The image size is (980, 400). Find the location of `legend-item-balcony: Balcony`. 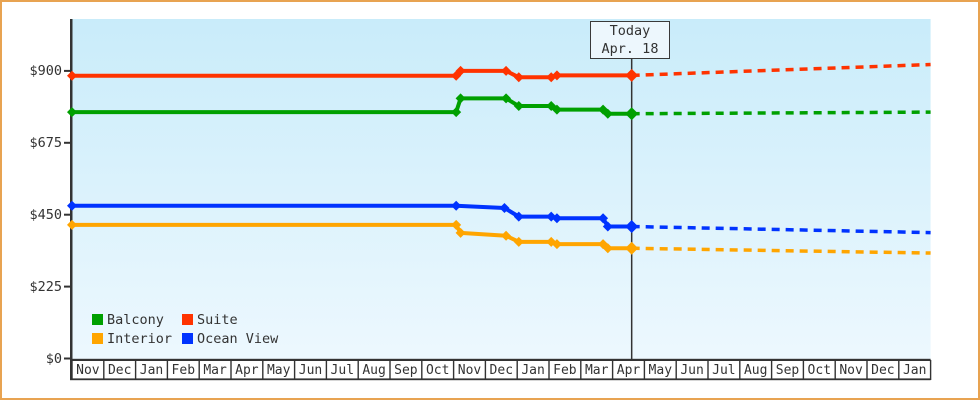

legend-item-balcony: Balcony is located at coordinates (137, 319).